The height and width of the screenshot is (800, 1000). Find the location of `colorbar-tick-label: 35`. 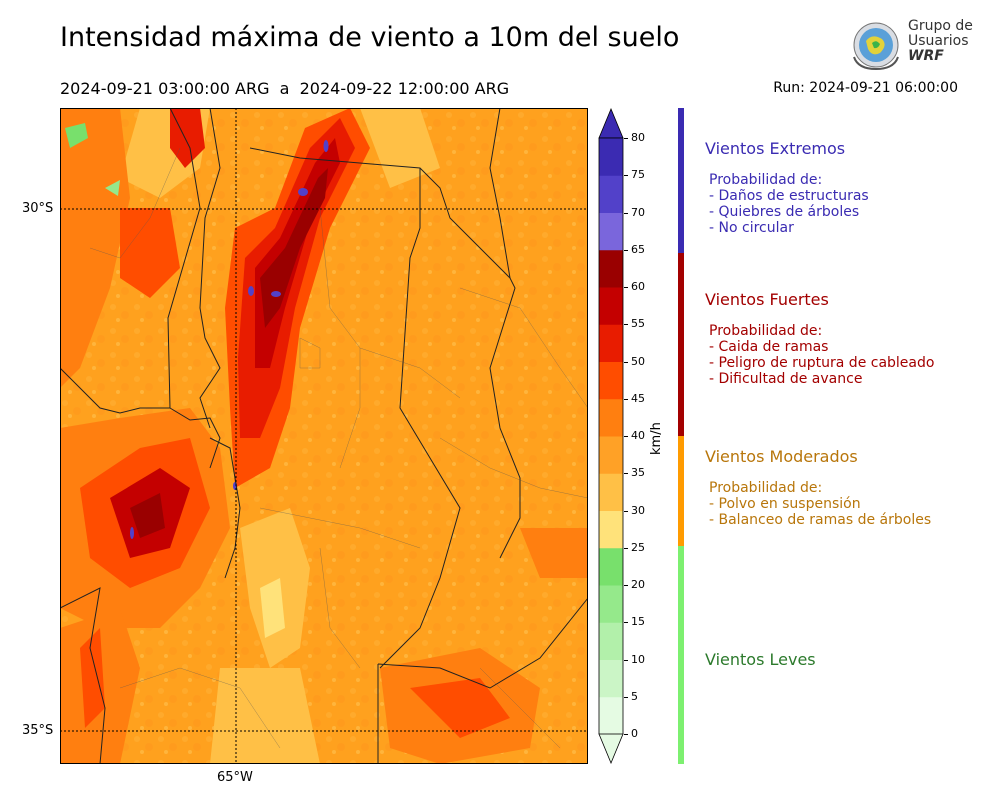

colorbar-tick-label: 35 is located at coordinates (638, 473).